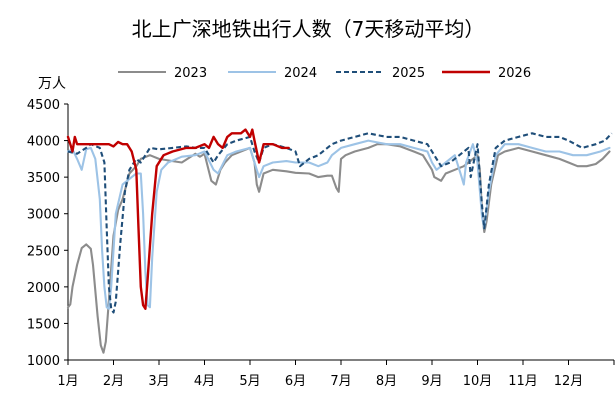  What do you see at coordinates (52, 84) in the screenshot?
I see `y-axis-label: 万人` at bounding box center [52, 84].